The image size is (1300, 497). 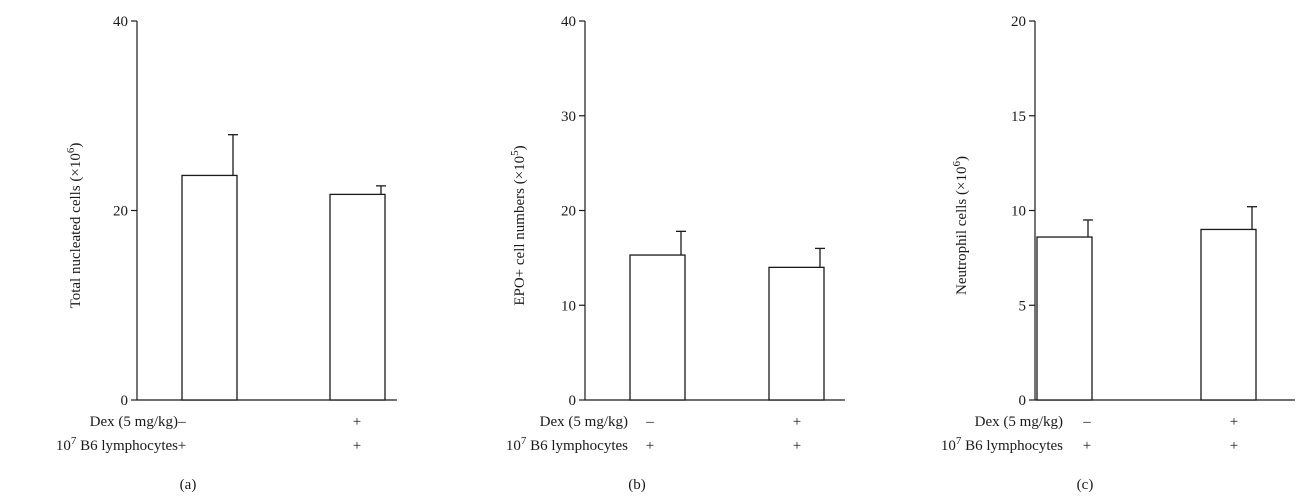 I want to click on y-axis-label-text: Neutrophil cells (×10, so click(x=962, y=231).